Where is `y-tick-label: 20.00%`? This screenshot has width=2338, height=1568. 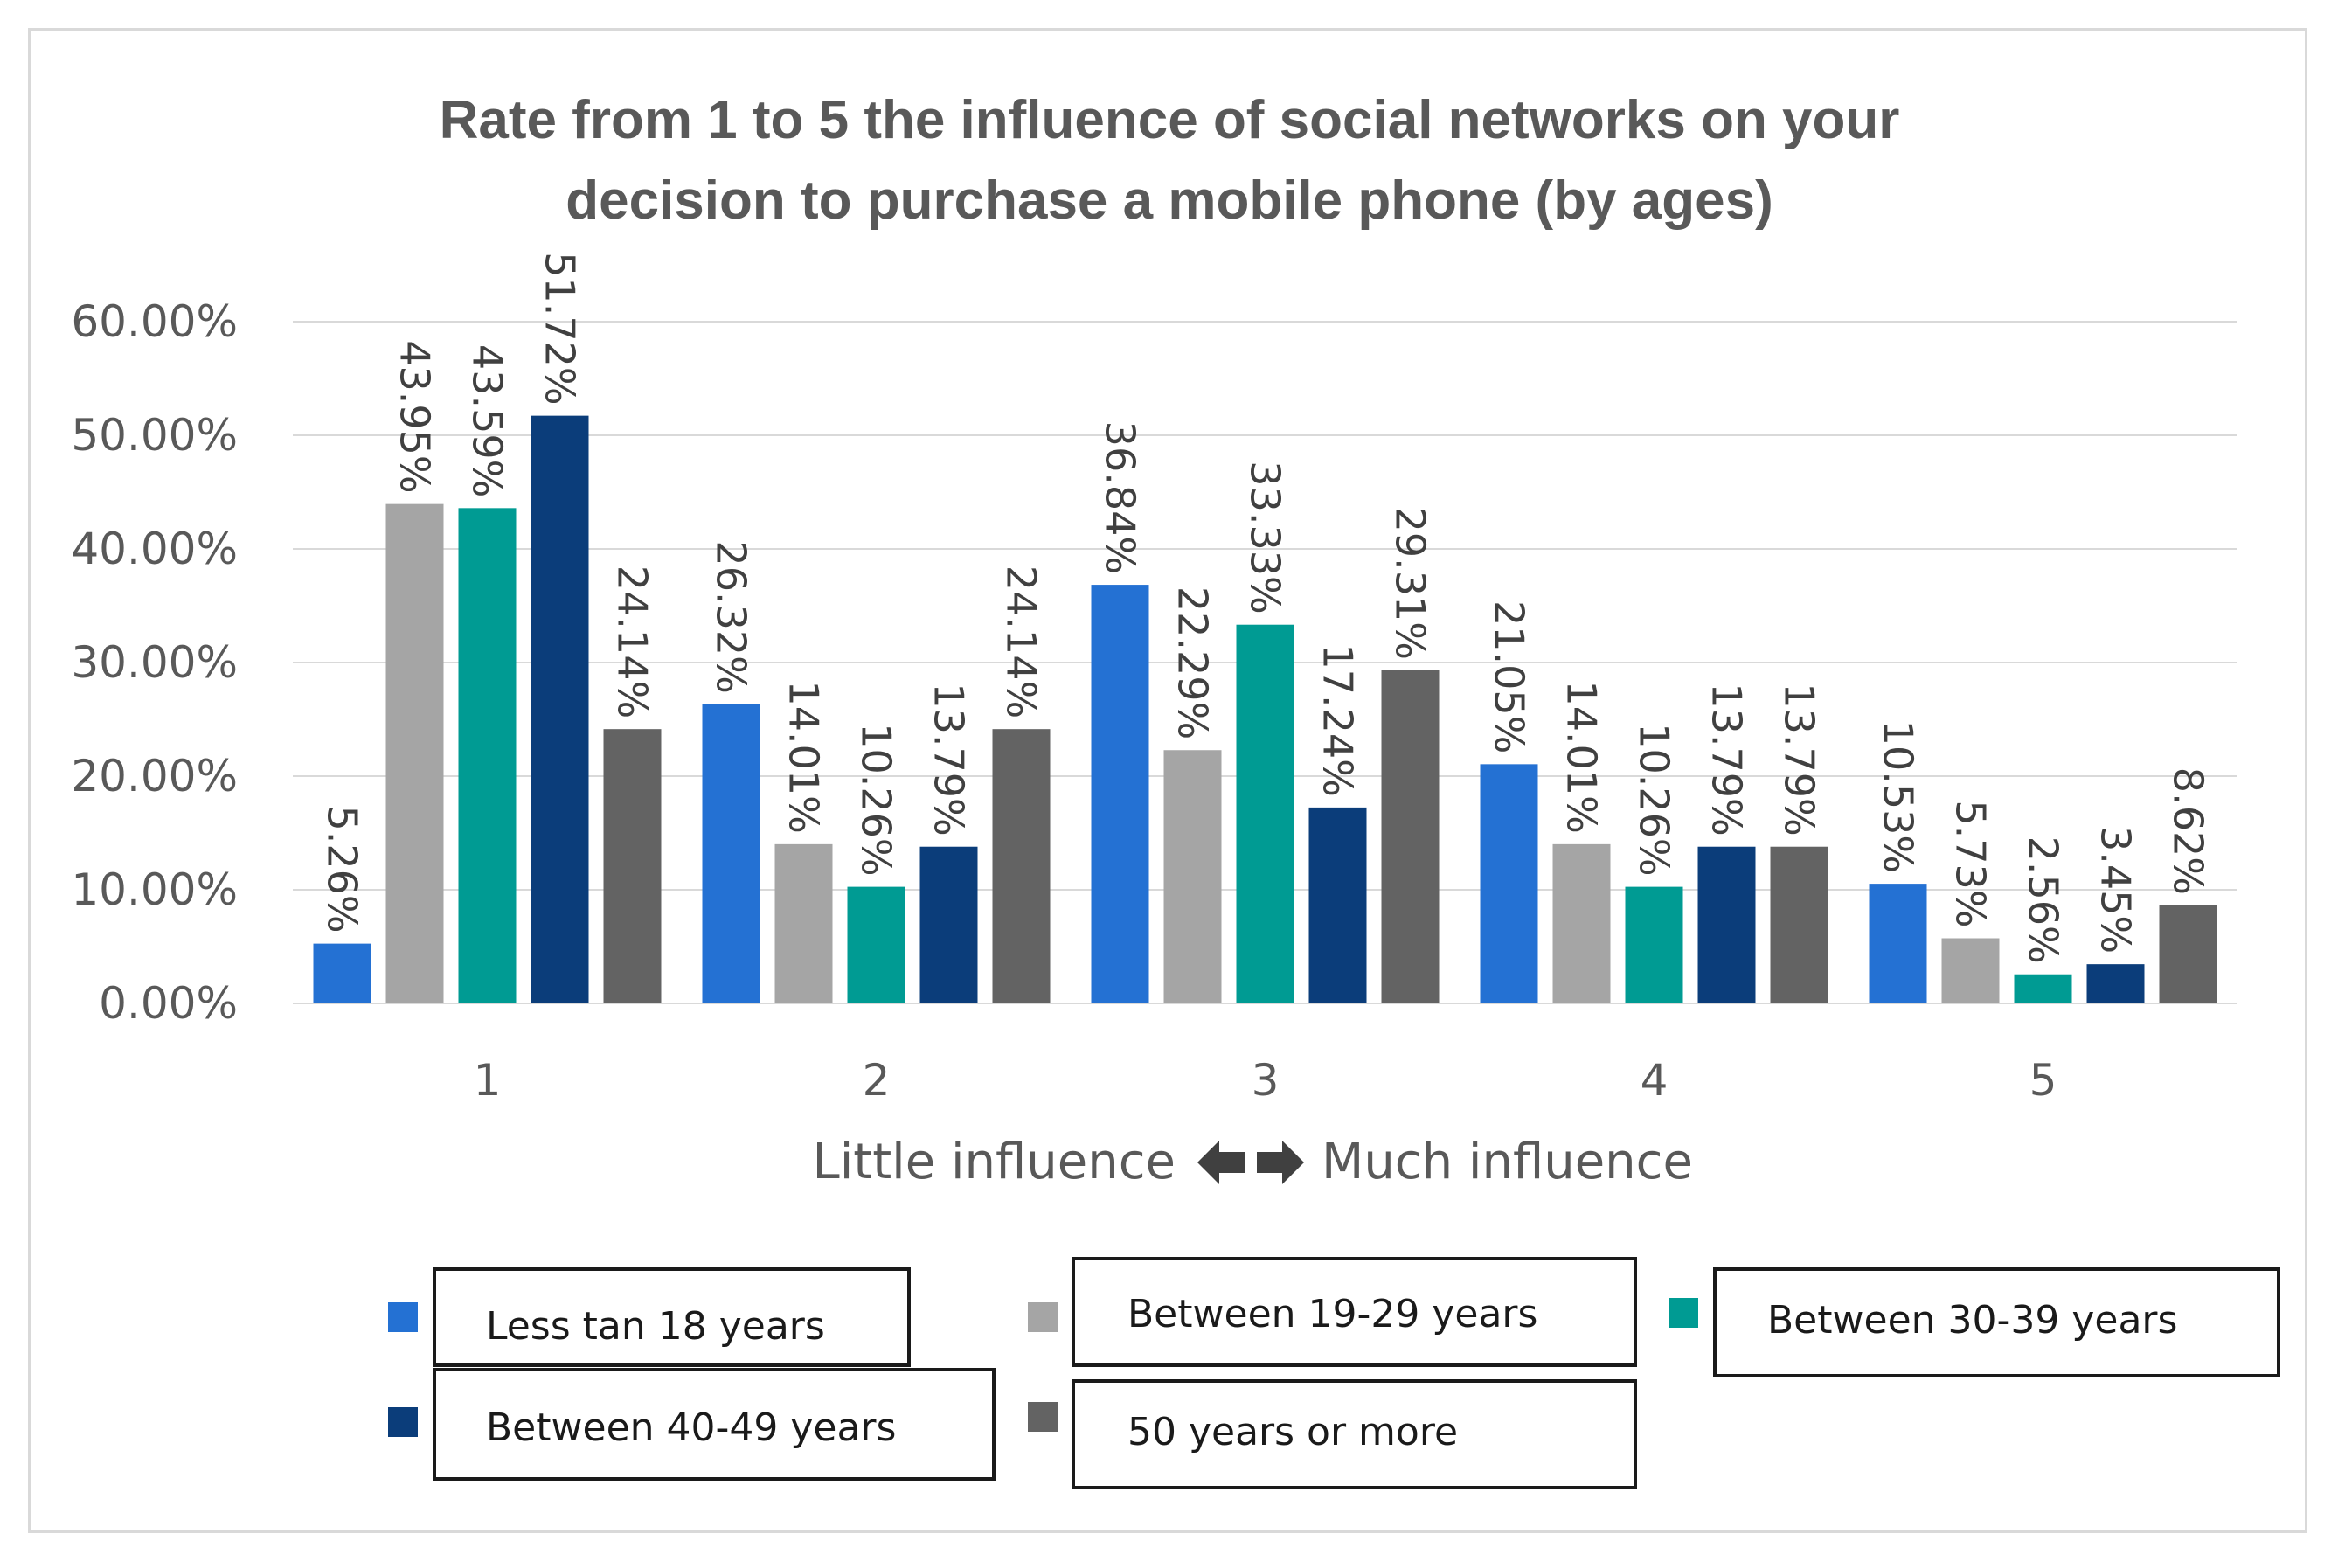 y-tick-label: 20.00% is located at coordinates (154, 776).